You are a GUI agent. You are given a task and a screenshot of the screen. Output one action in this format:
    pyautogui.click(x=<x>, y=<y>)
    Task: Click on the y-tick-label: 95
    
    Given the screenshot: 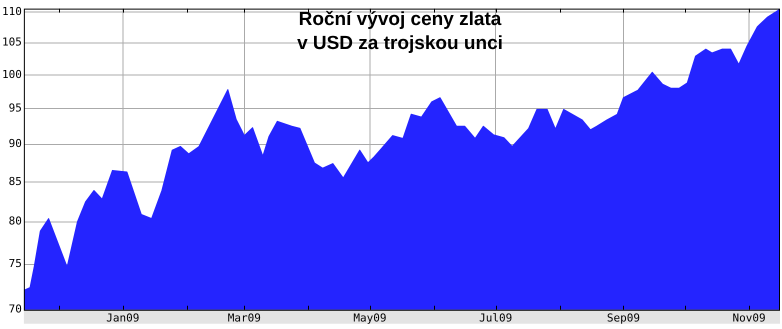 What is the action you would take?
    pyautogui.click(x=15, y=108)
    